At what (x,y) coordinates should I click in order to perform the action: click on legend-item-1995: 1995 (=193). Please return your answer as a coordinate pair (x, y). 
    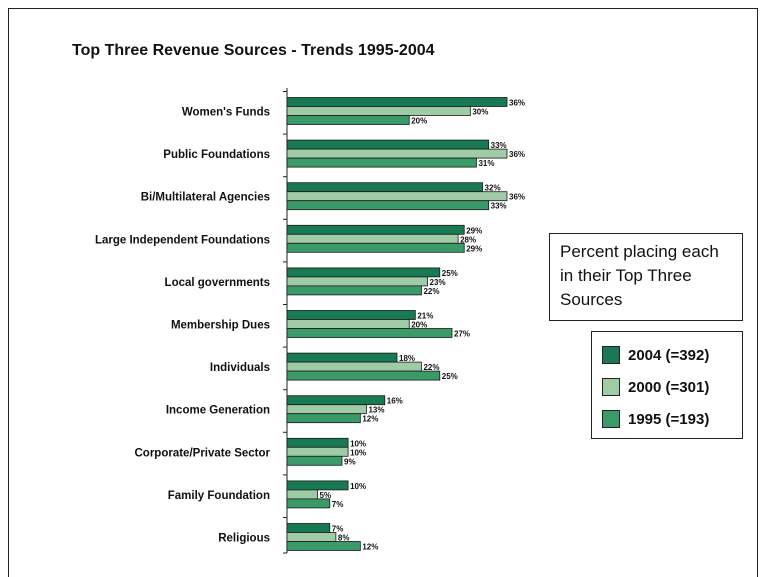
    Looking at the image, I should click on (655, 419).